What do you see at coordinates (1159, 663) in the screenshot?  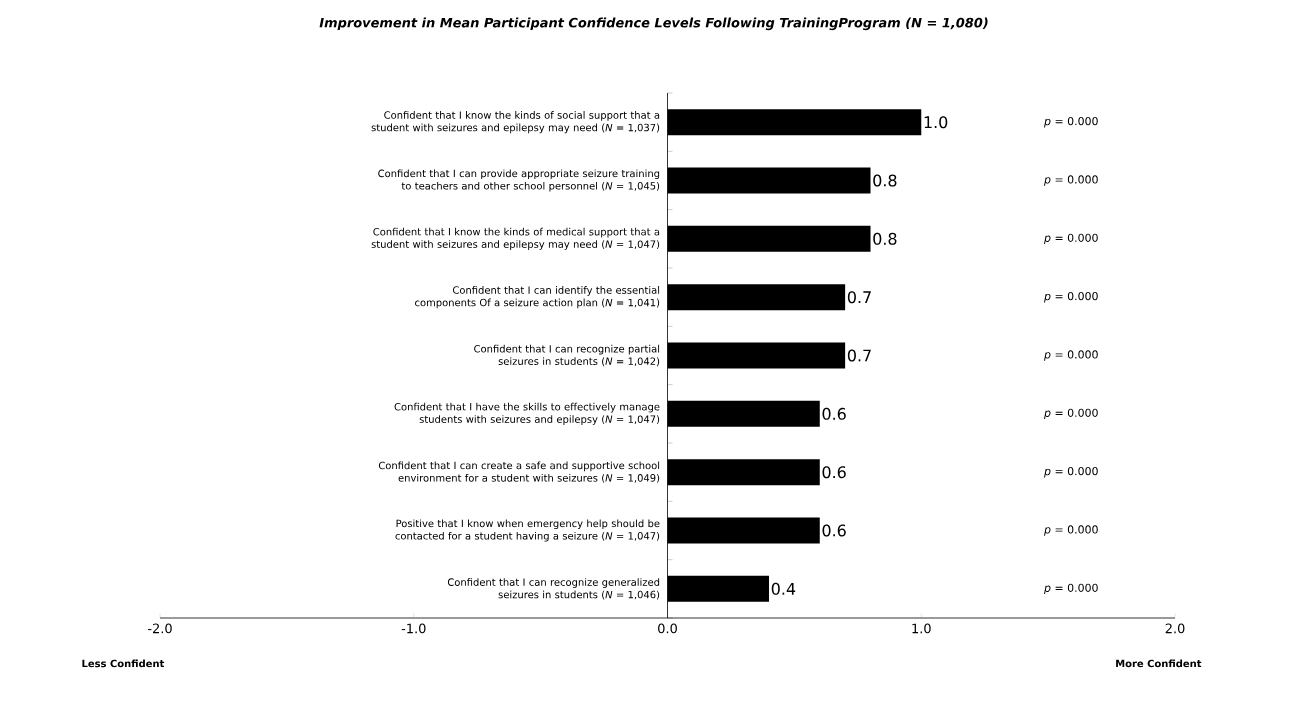 I see `text: More Confident` at bounding box center [1159, 663].